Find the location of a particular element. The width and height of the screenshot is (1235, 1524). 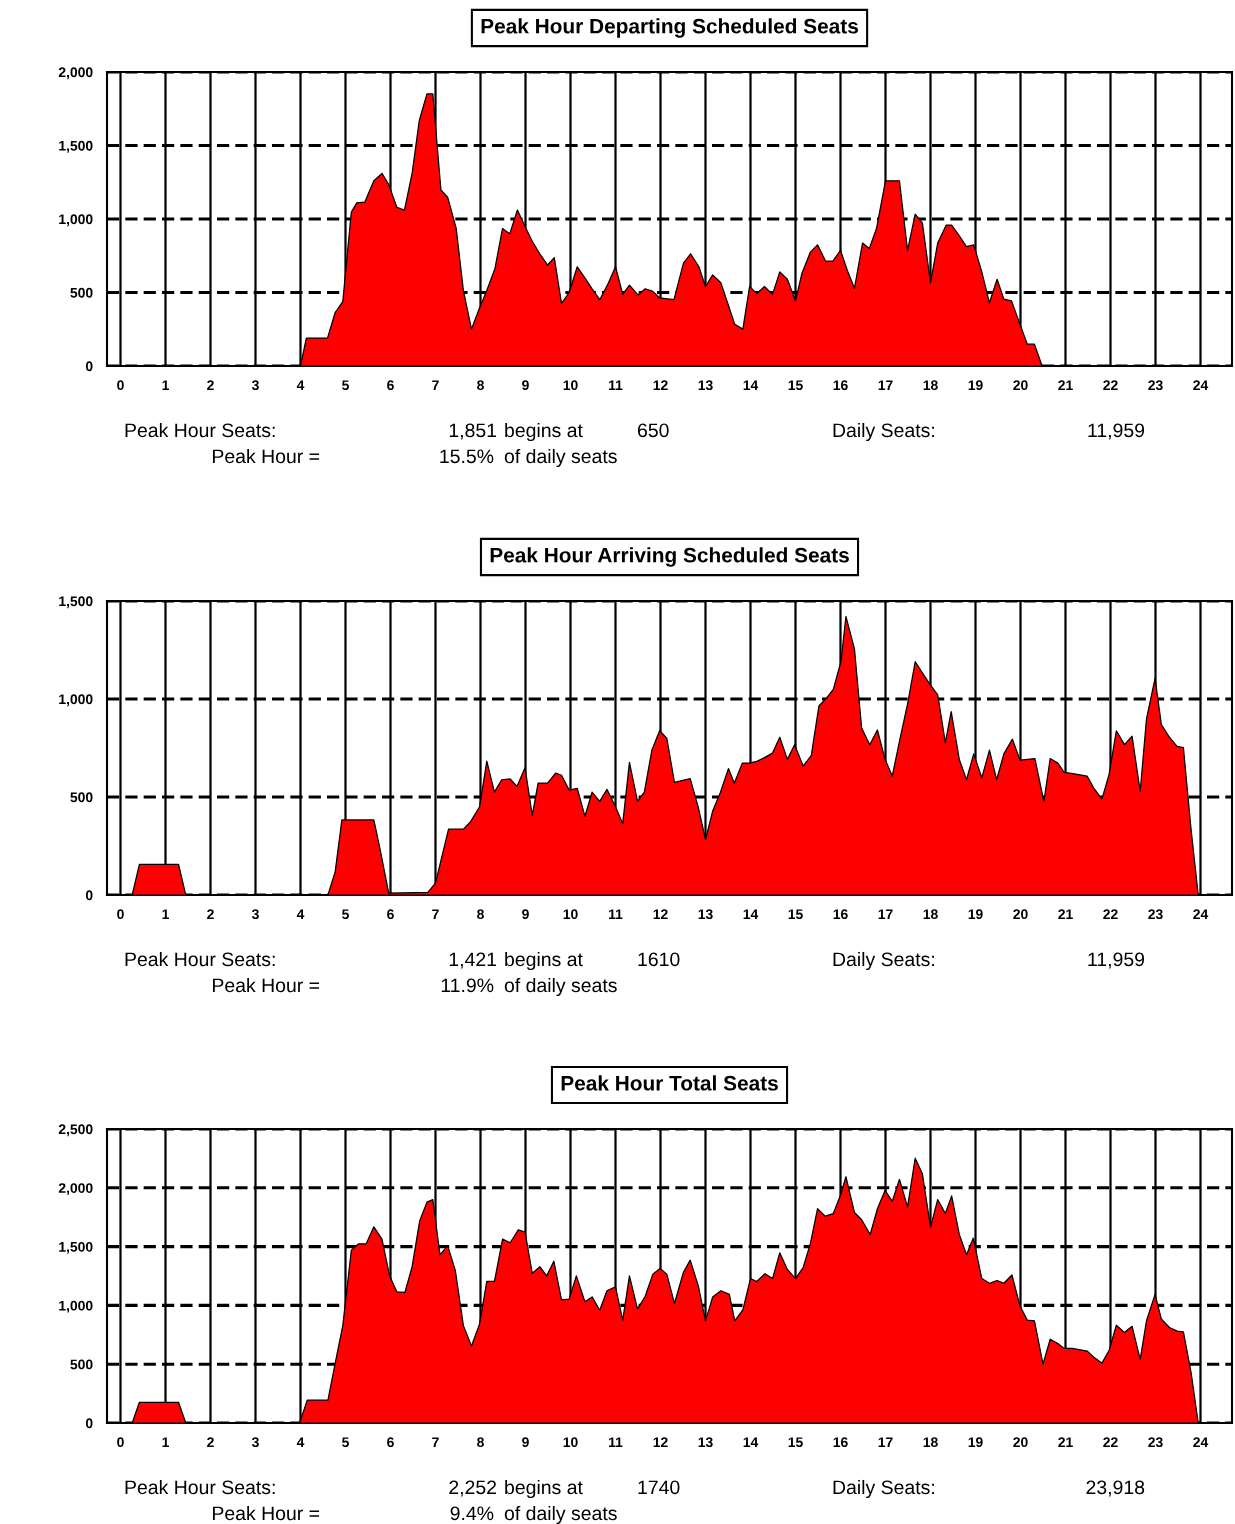

text: 23,918 is located at coordinates (1115, 1488).